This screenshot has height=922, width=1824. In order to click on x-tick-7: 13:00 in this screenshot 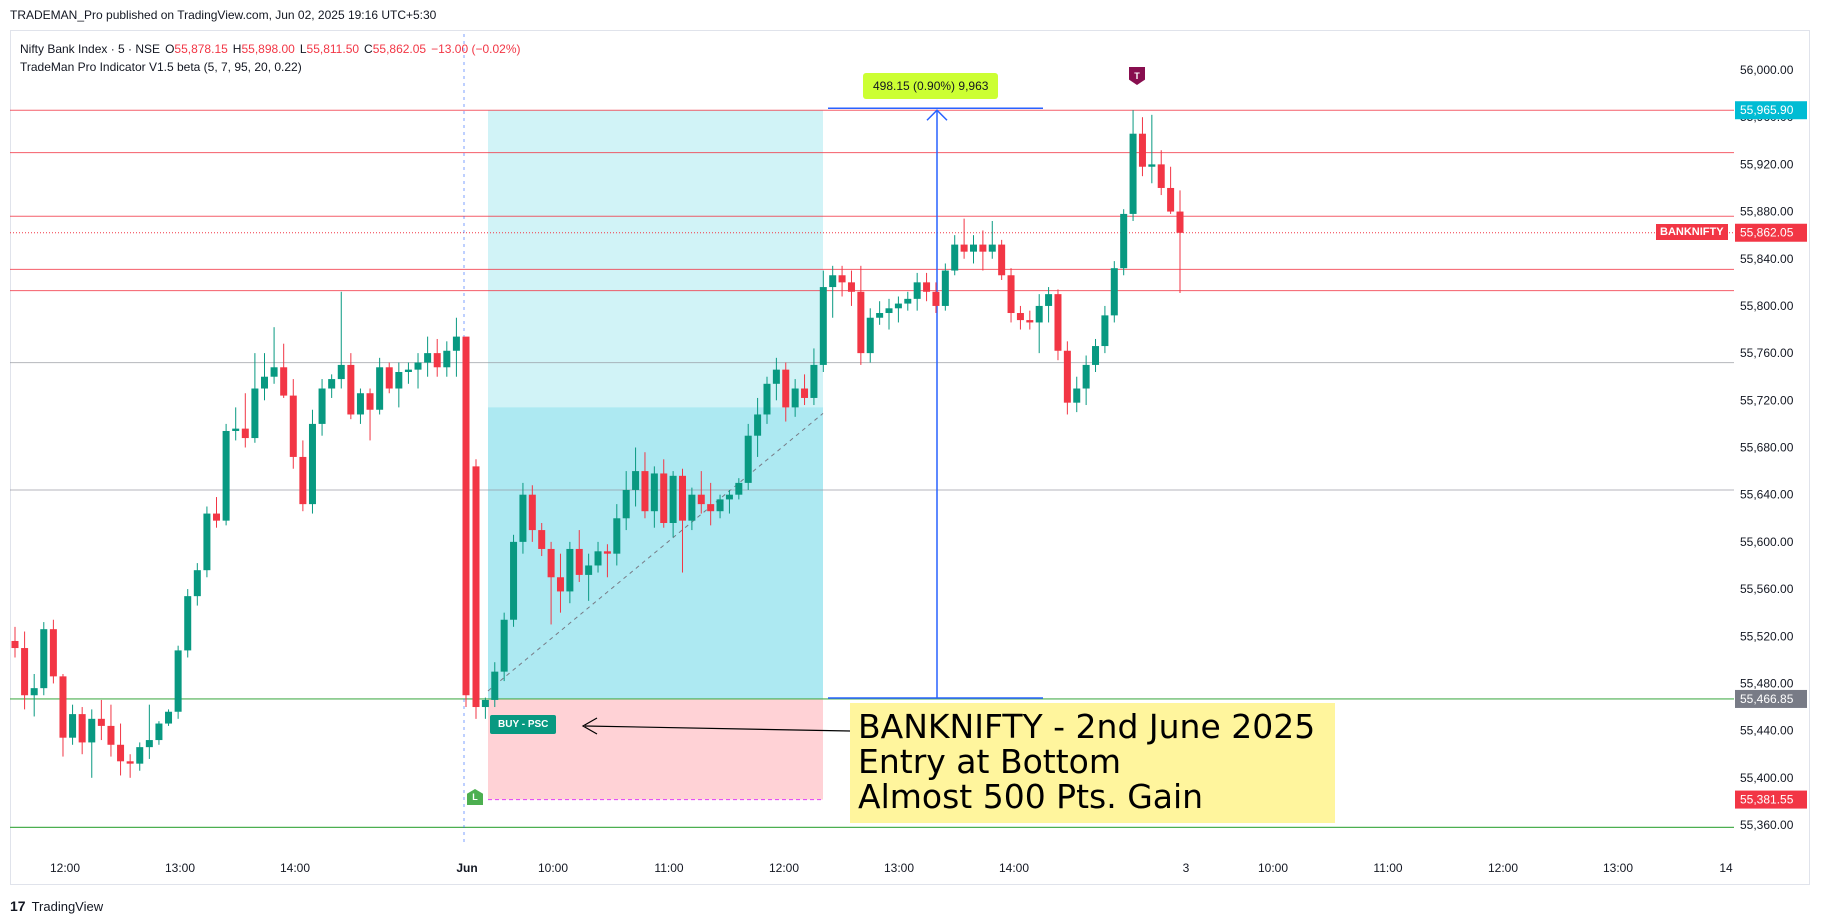, I will do `click(899, 868)`.